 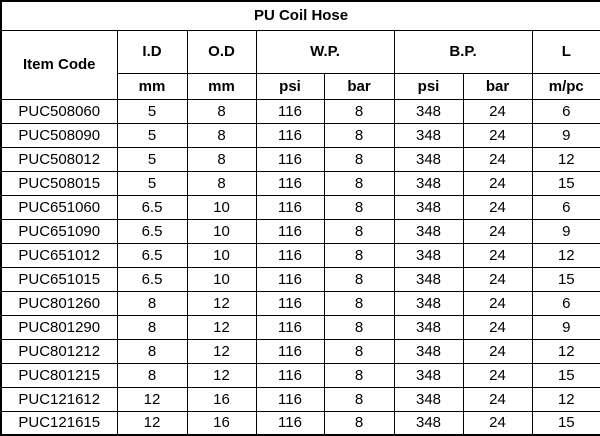 What do you see at coordinates (221, 86) in the screenshot?
I see `unit-header-od-mm: mm` at bounding box center [221, 86].